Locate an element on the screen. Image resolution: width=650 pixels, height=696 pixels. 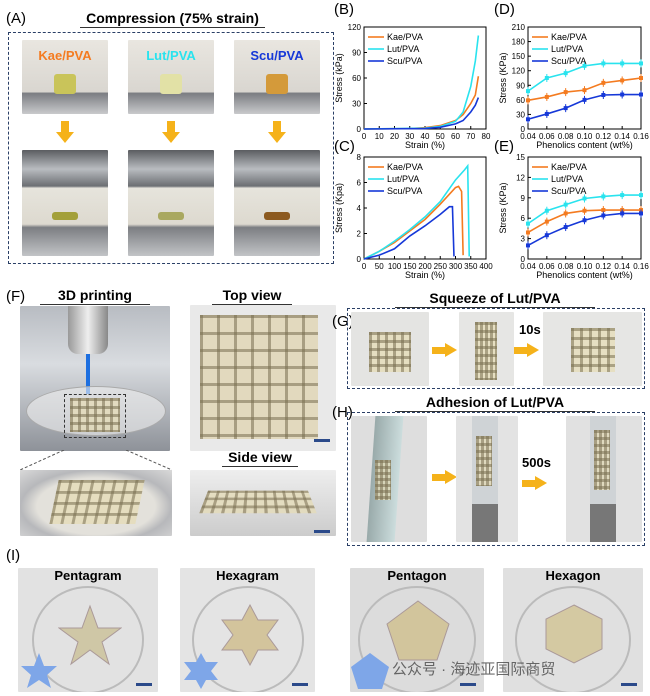
x-tick-label: 0.14 is located at coordinates (622, 266).